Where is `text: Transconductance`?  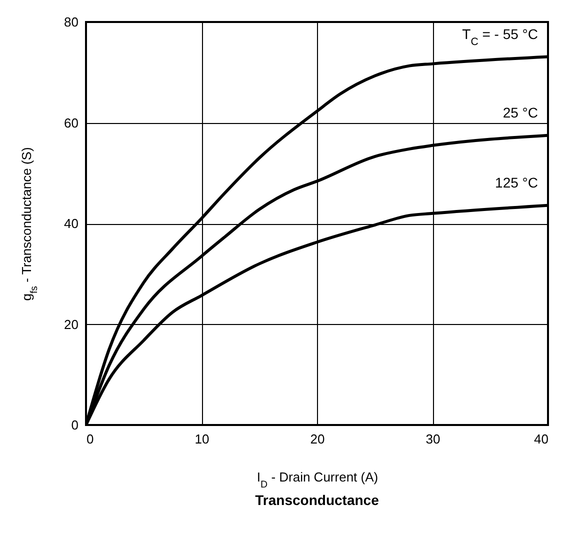
text: Transconductance is located at coordinates (317, 500).